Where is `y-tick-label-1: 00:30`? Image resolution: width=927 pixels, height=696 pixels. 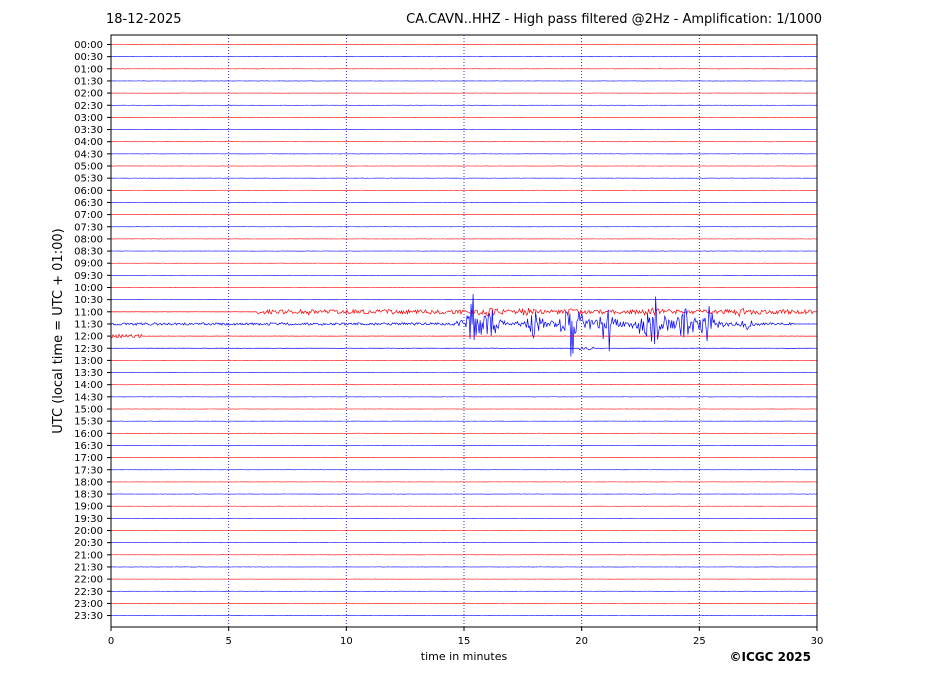 y-tick-label-1: 00:30 is located at coordinates (88, 57).